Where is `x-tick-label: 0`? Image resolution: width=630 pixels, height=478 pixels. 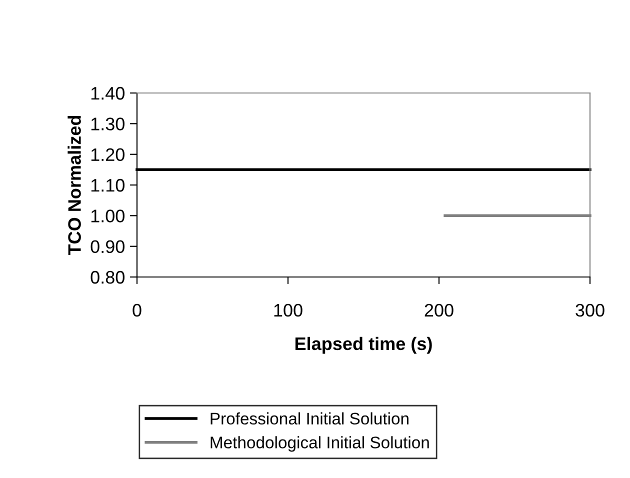 x-tick-label: 0 is located at coordinates (137, 310).